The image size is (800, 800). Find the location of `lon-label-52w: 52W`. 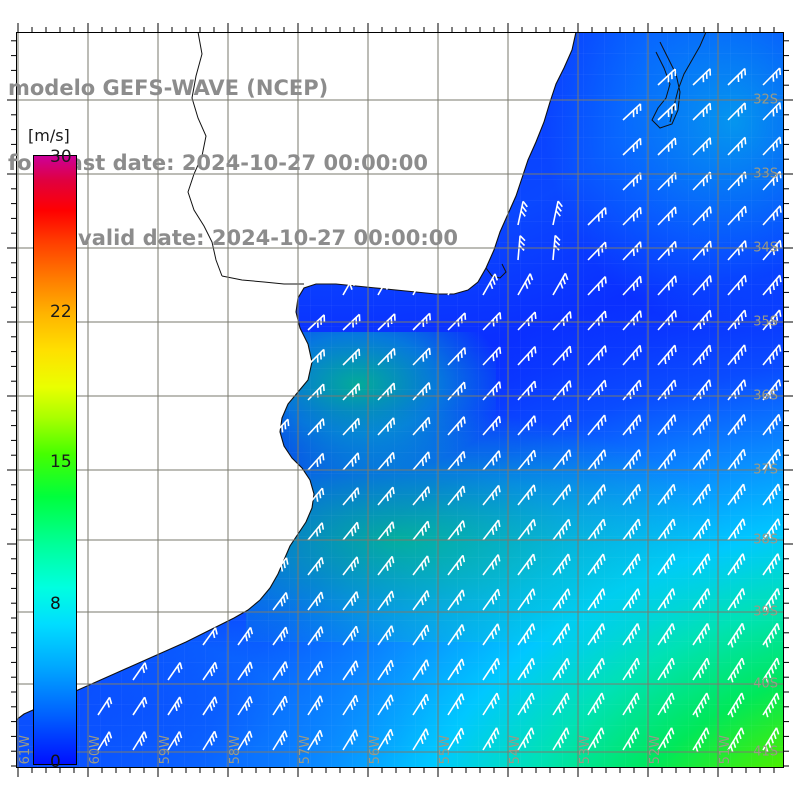

lon-label-52w: 52W is located at coordinates (655, 749).